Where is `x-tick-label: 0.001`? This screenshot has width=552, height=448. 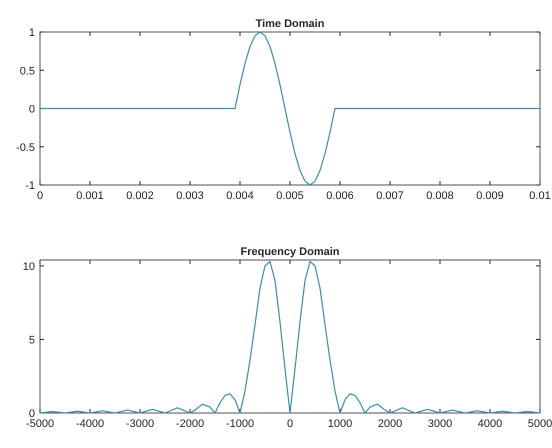
x-tick-label: 0.001 is located at coordinates (90, 196).